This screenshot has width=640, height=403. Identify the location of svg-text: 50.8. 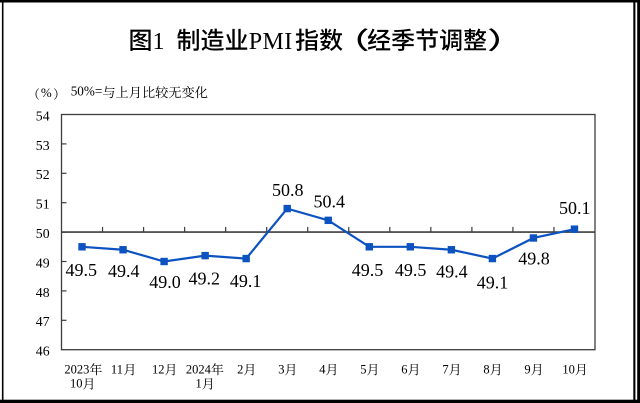
(288, 190).